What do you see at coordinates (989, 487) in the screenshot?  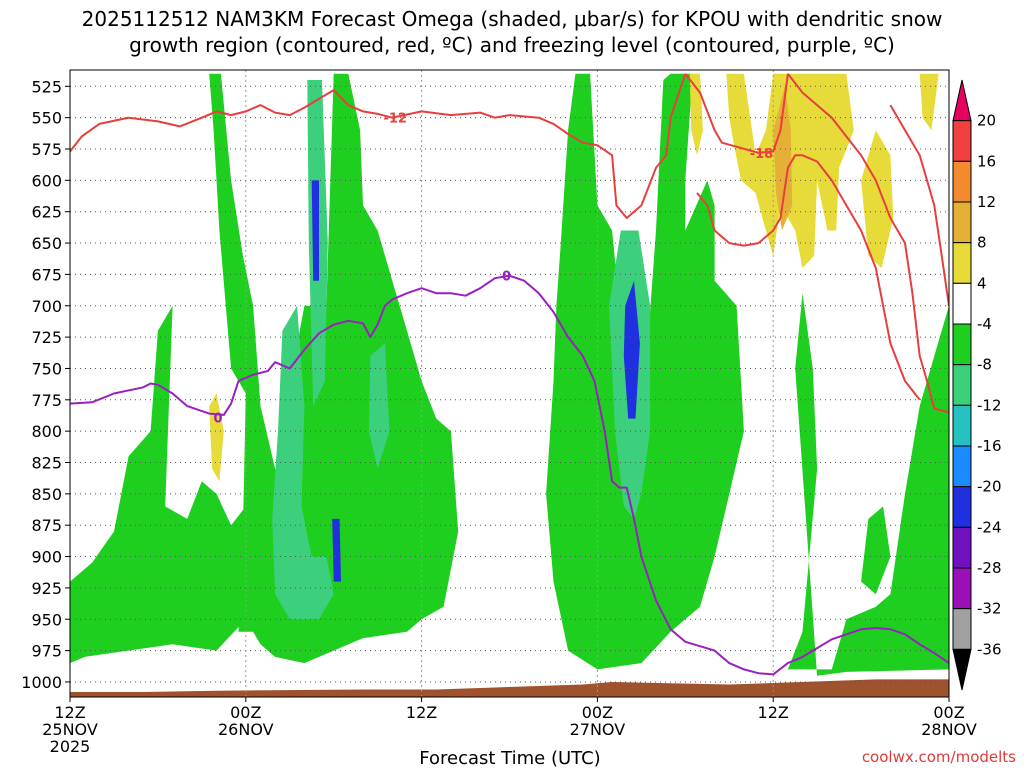 I see `colorbar-label-9: -20` at bounding box center [989, 487].